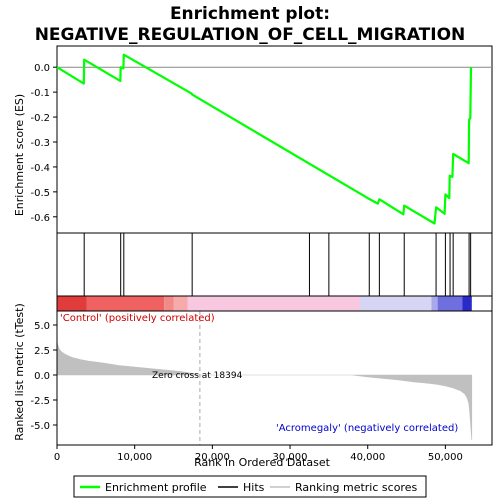 Image resolution: width=500 pixels, height=504 pixels. I want to click on x-tick-label: 30,000, so click(290, 457).